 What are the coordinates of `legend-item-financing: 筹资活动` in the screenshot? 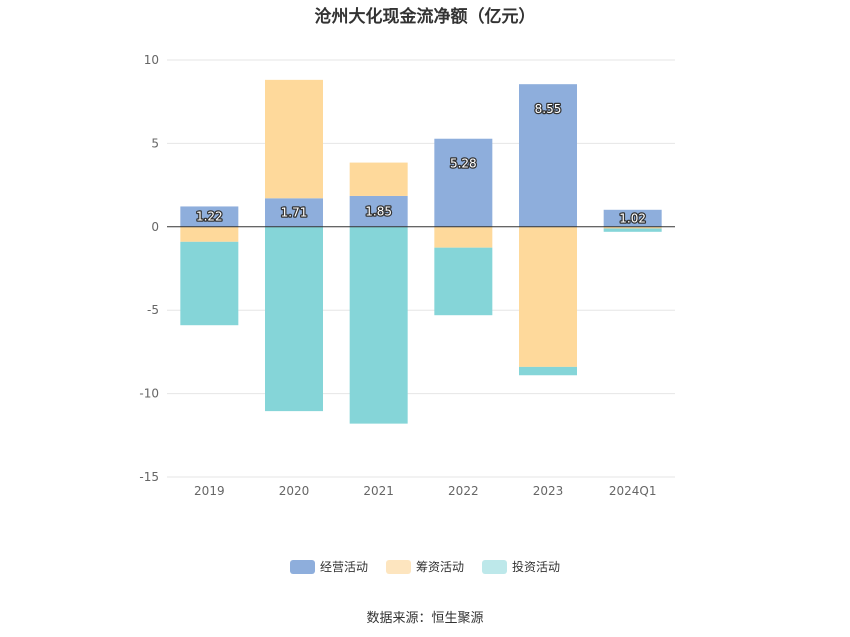 It's located at (424, 566).